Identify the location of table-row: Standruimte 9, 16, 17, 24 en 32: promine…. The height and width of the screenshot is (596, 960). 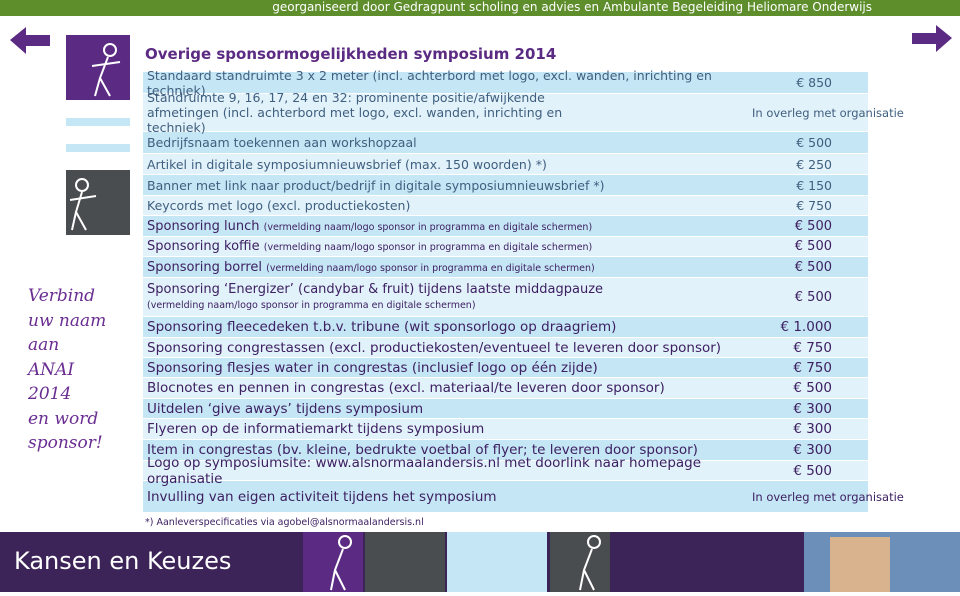
(523, 112).